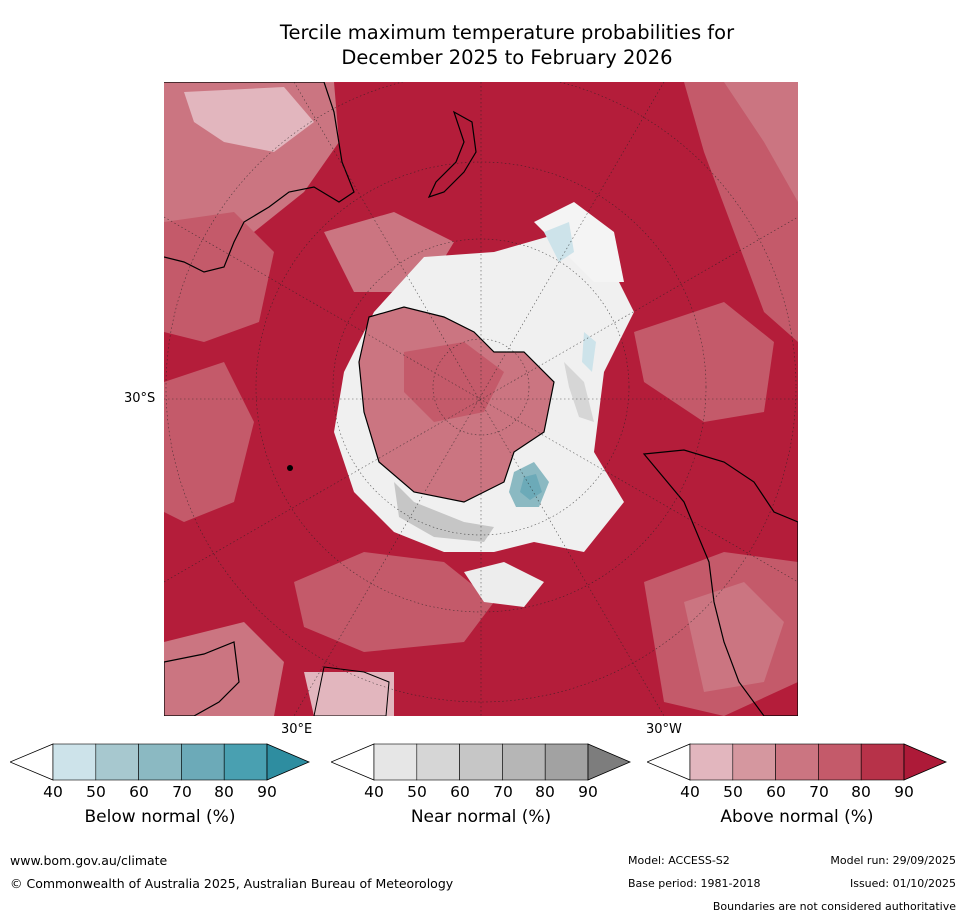 This screenshot has width=965, height=919. I want to click on colorbar-near-normal: 40 50 60 70 80 90 Near normal (%), so click(481, 803).